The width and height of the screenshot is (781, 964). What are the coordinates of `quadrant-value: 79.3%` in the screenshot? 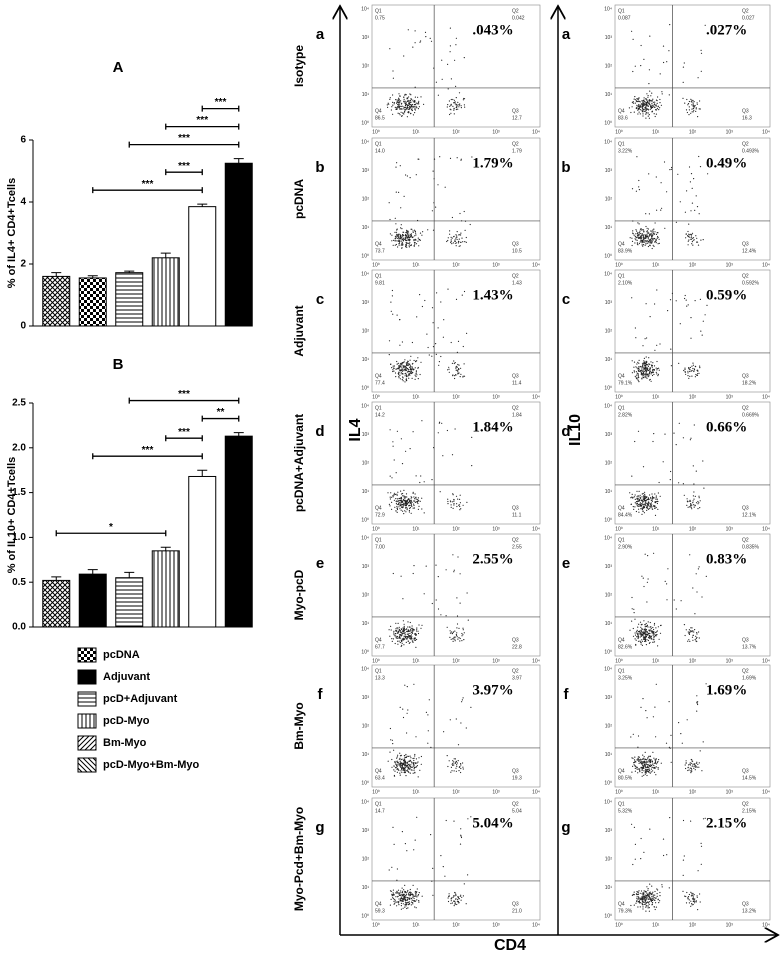 It's located at (625, 911).